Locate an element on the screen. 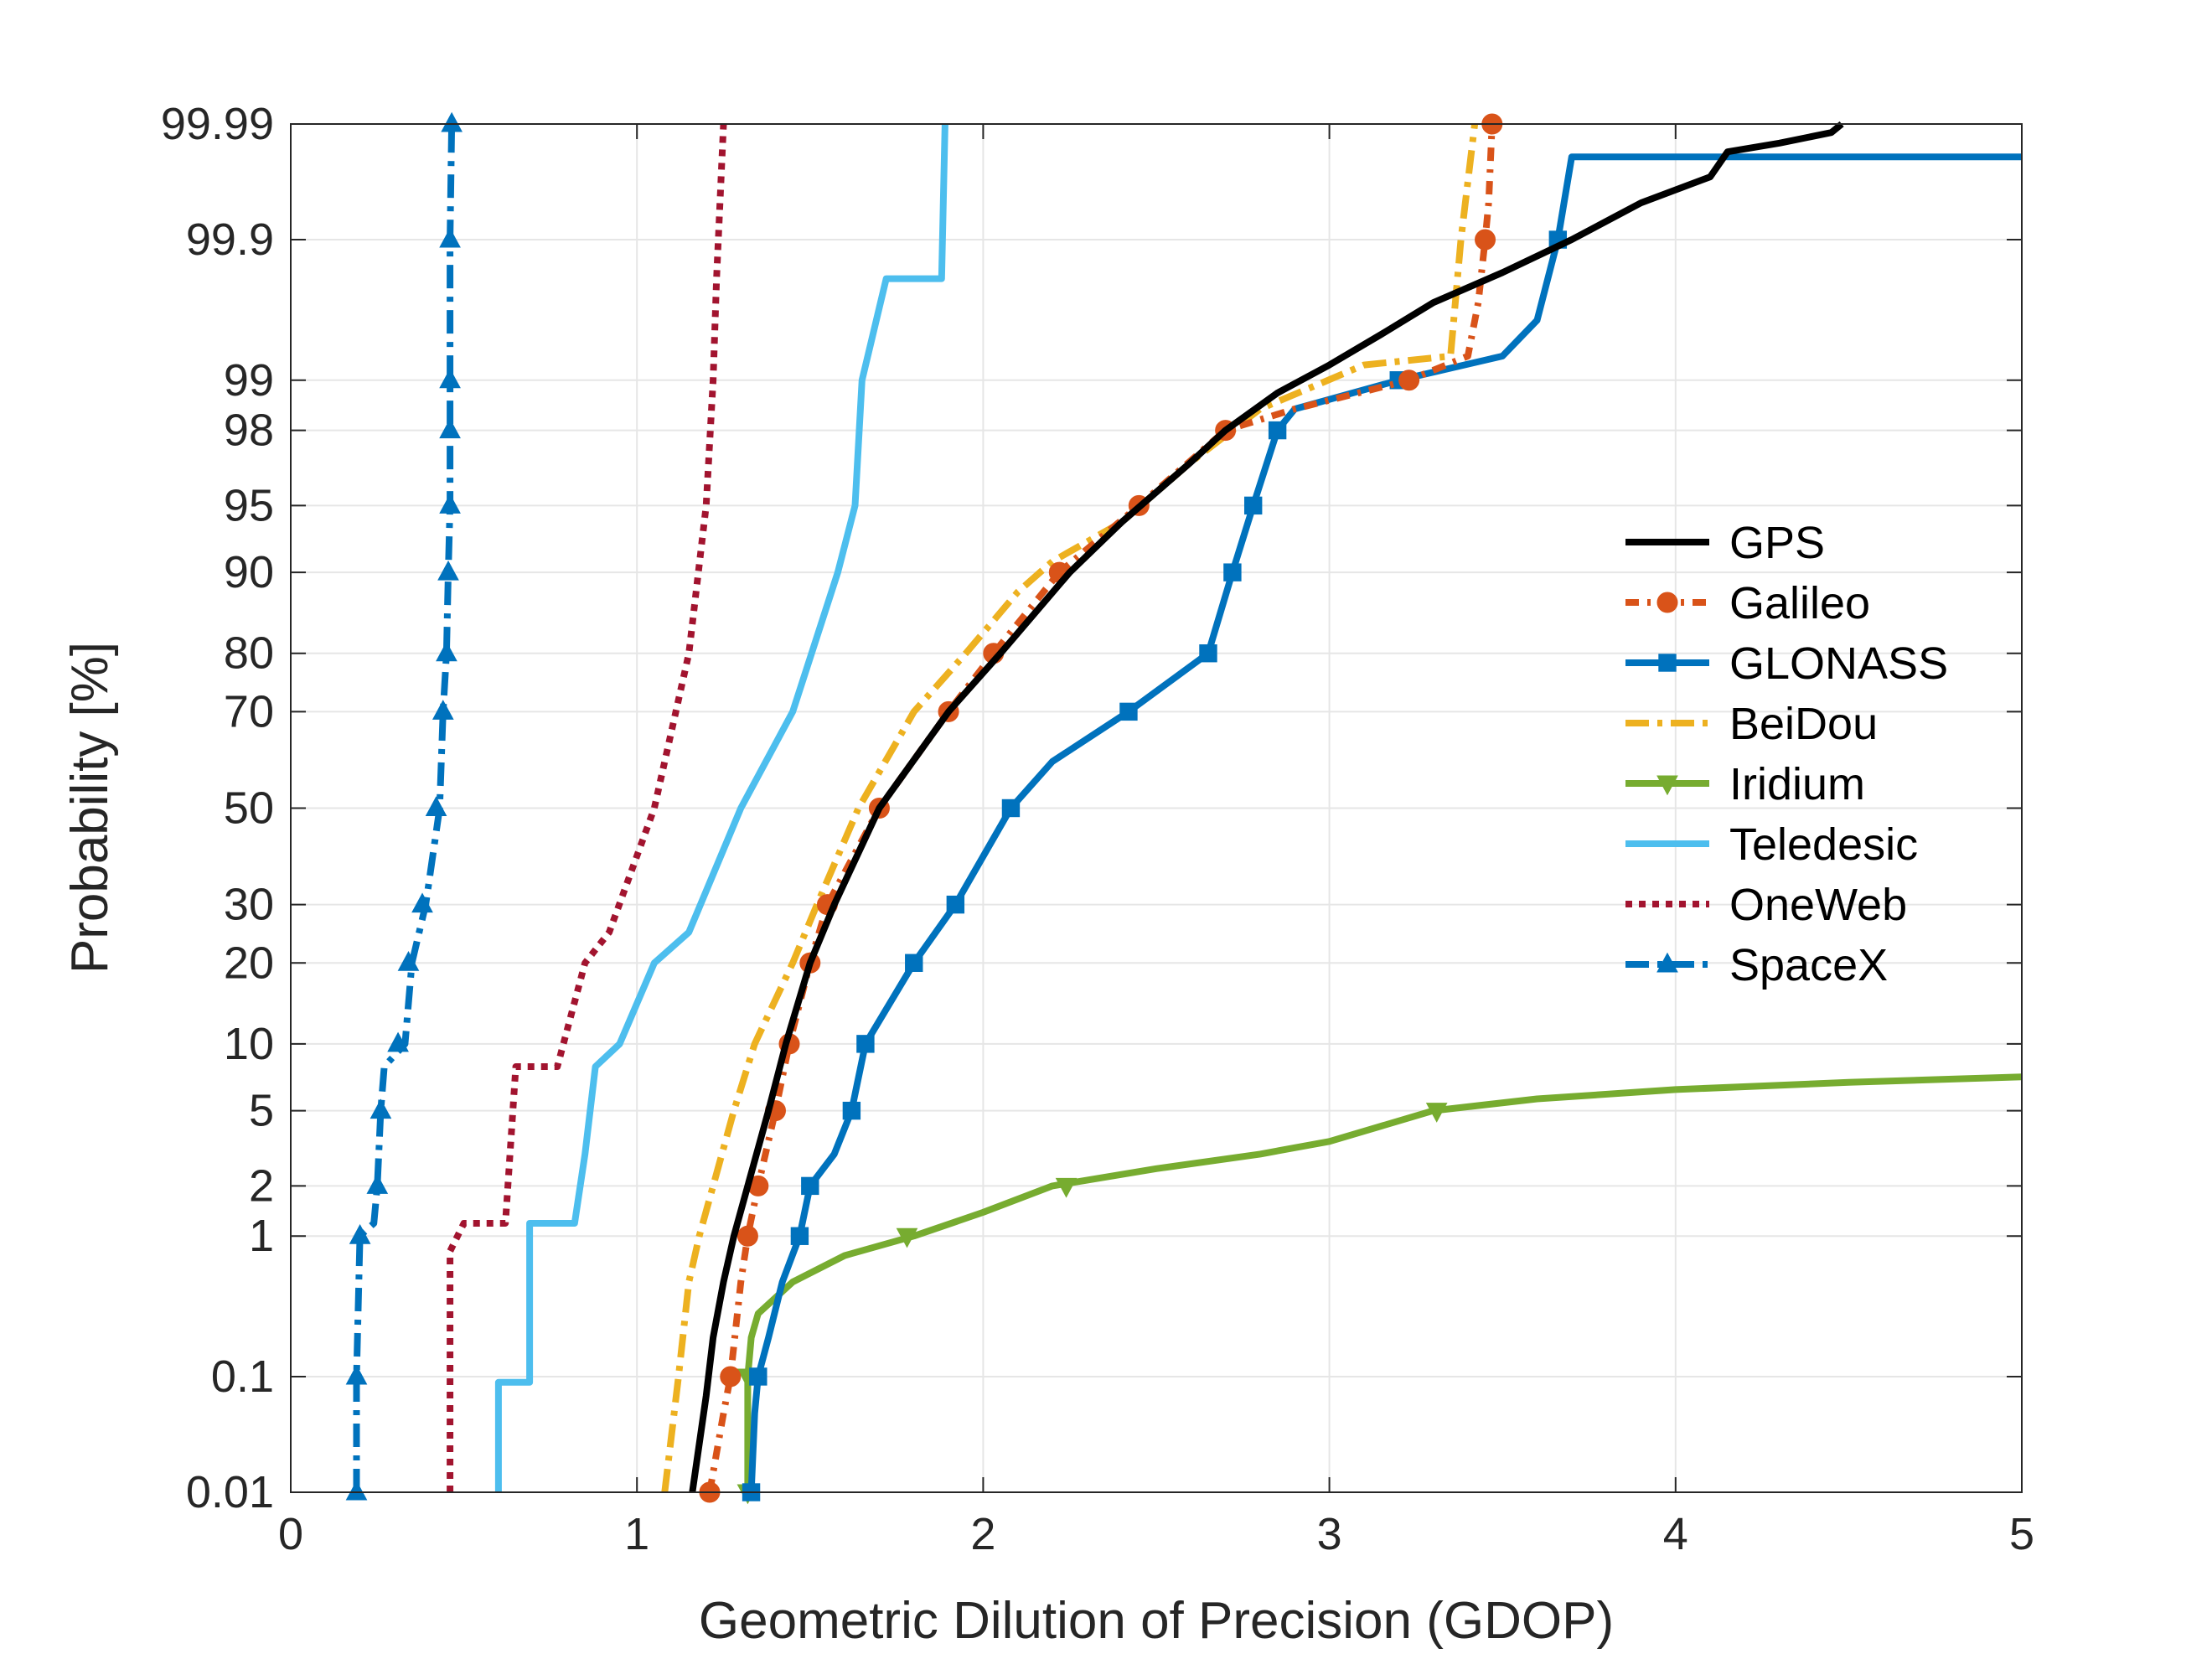 This screenshot has width=2212, height=1659. x-tick-label: 5 is located at coordinates (2021, 1534).